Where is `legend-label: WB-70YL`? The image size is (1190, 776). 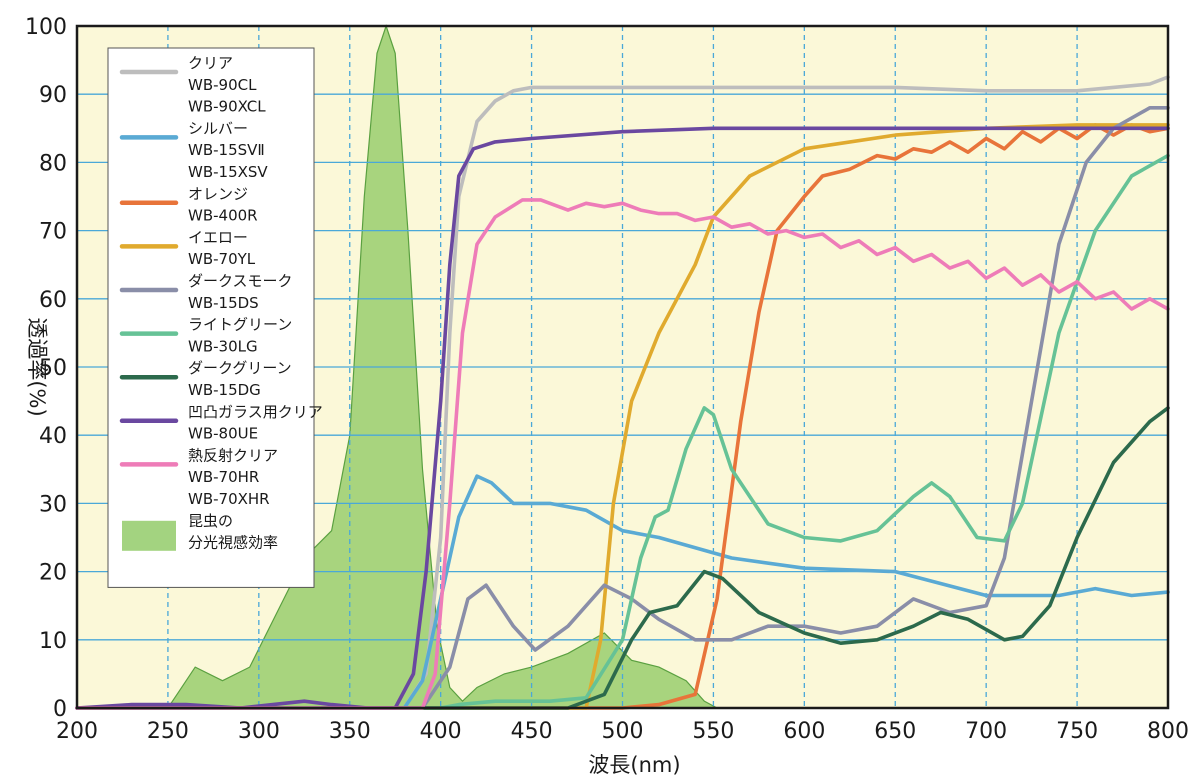
legend-label: WB-70YL is located at coordinates (222, 259).